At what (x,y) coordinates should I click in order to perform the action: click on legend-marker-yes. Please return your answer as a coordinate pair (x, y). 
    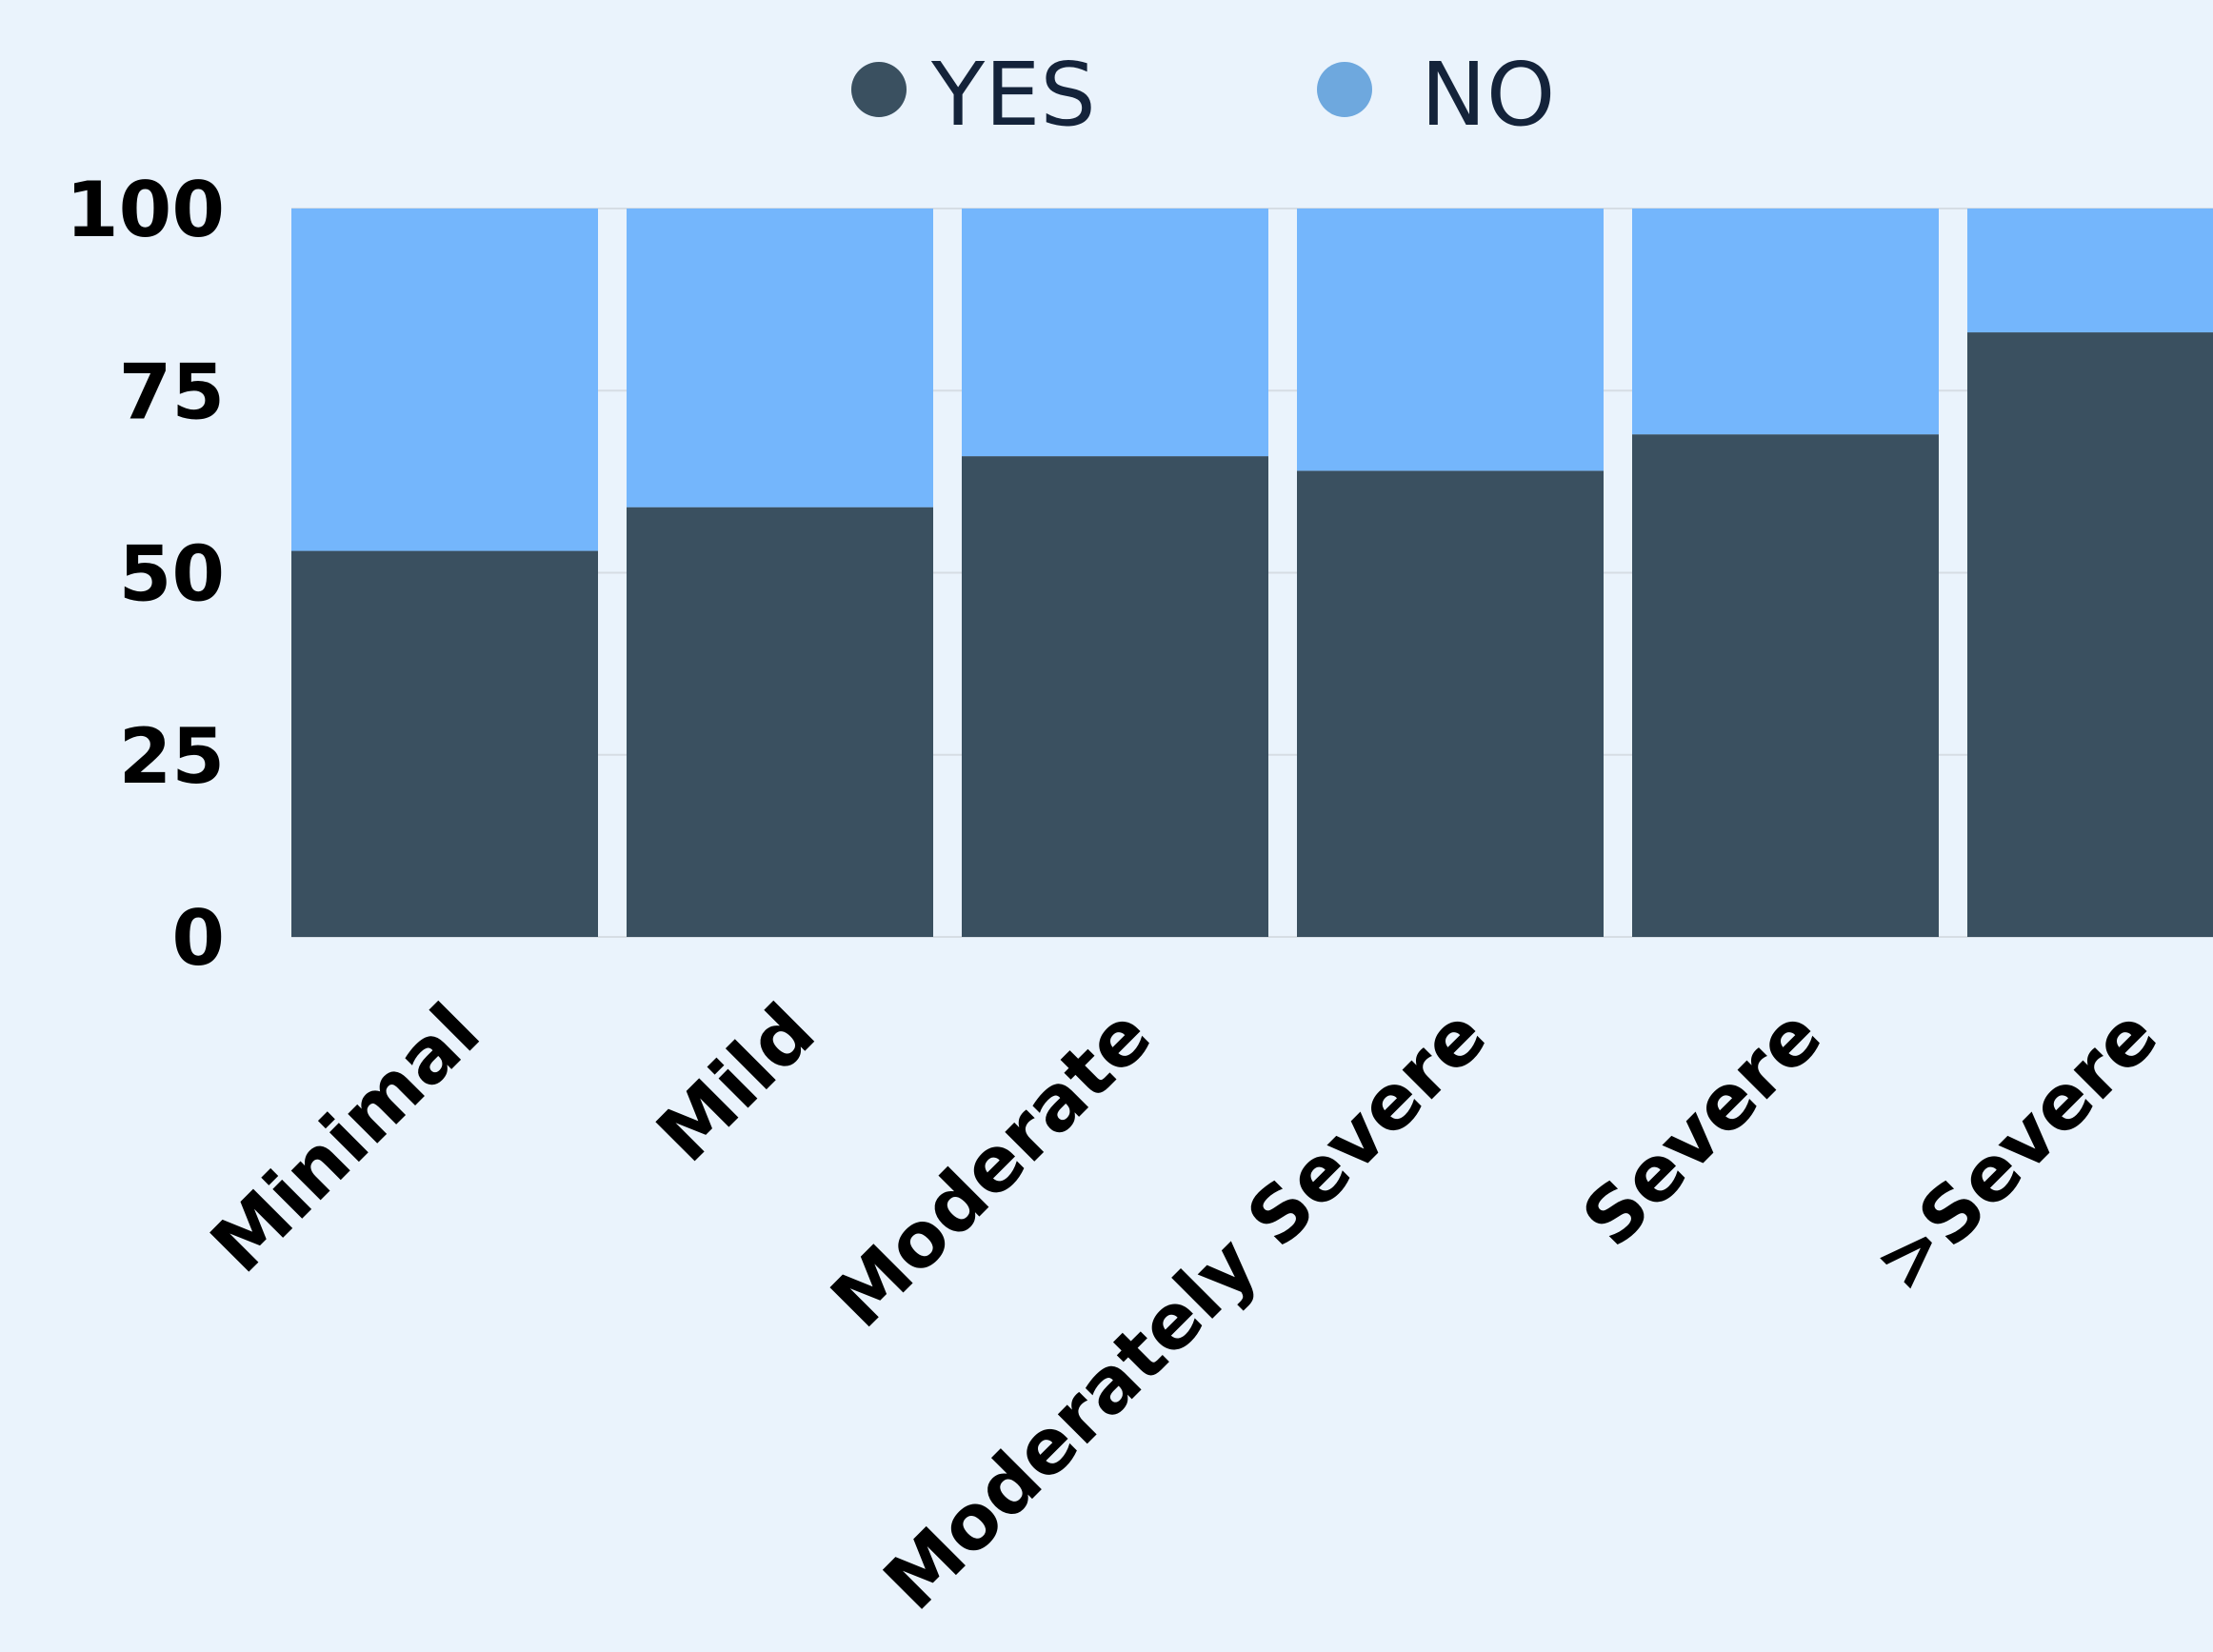
    Looking at the image, I should click on (879, 89).